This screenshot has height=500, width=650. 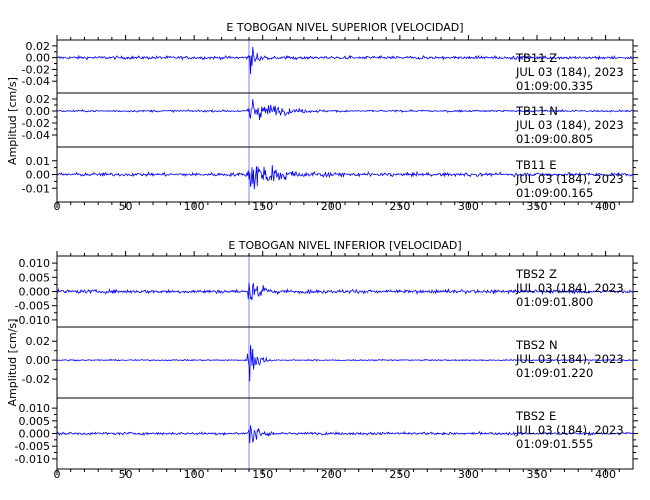 I want to click on trace-annotation: TB11 E, so click(x=535, y=165).